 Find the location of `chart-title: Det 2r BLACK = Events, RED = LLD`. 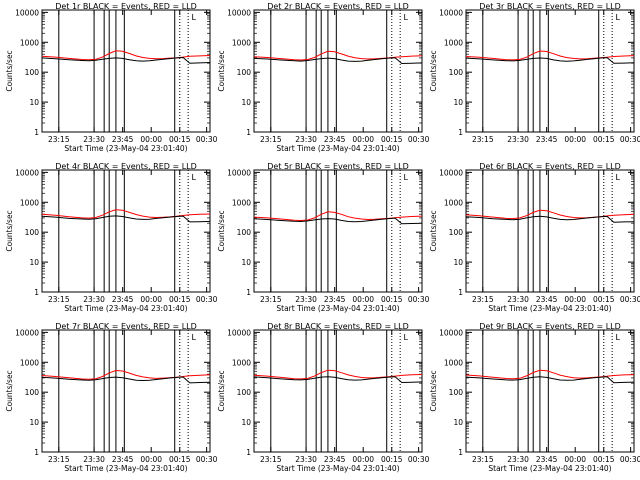

chart-title: Det 2r BLACK = Events, RED = LLD is located at coordinates (338, 6).